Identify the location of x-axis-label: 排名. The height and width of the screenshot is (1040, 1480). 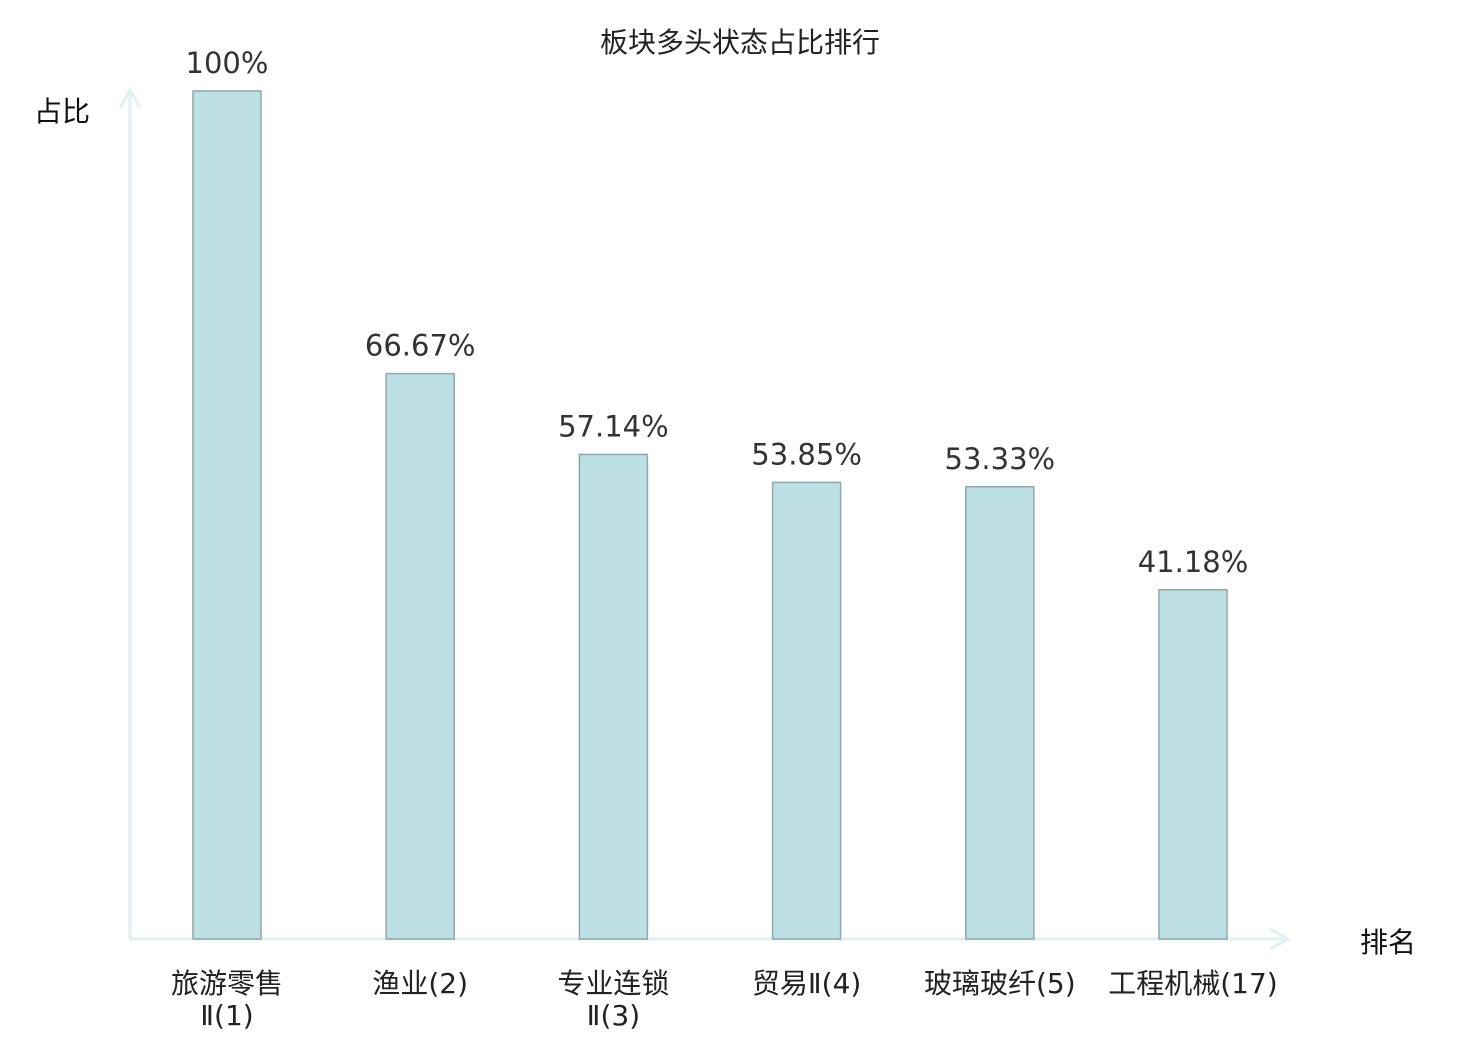
(1388, 942).